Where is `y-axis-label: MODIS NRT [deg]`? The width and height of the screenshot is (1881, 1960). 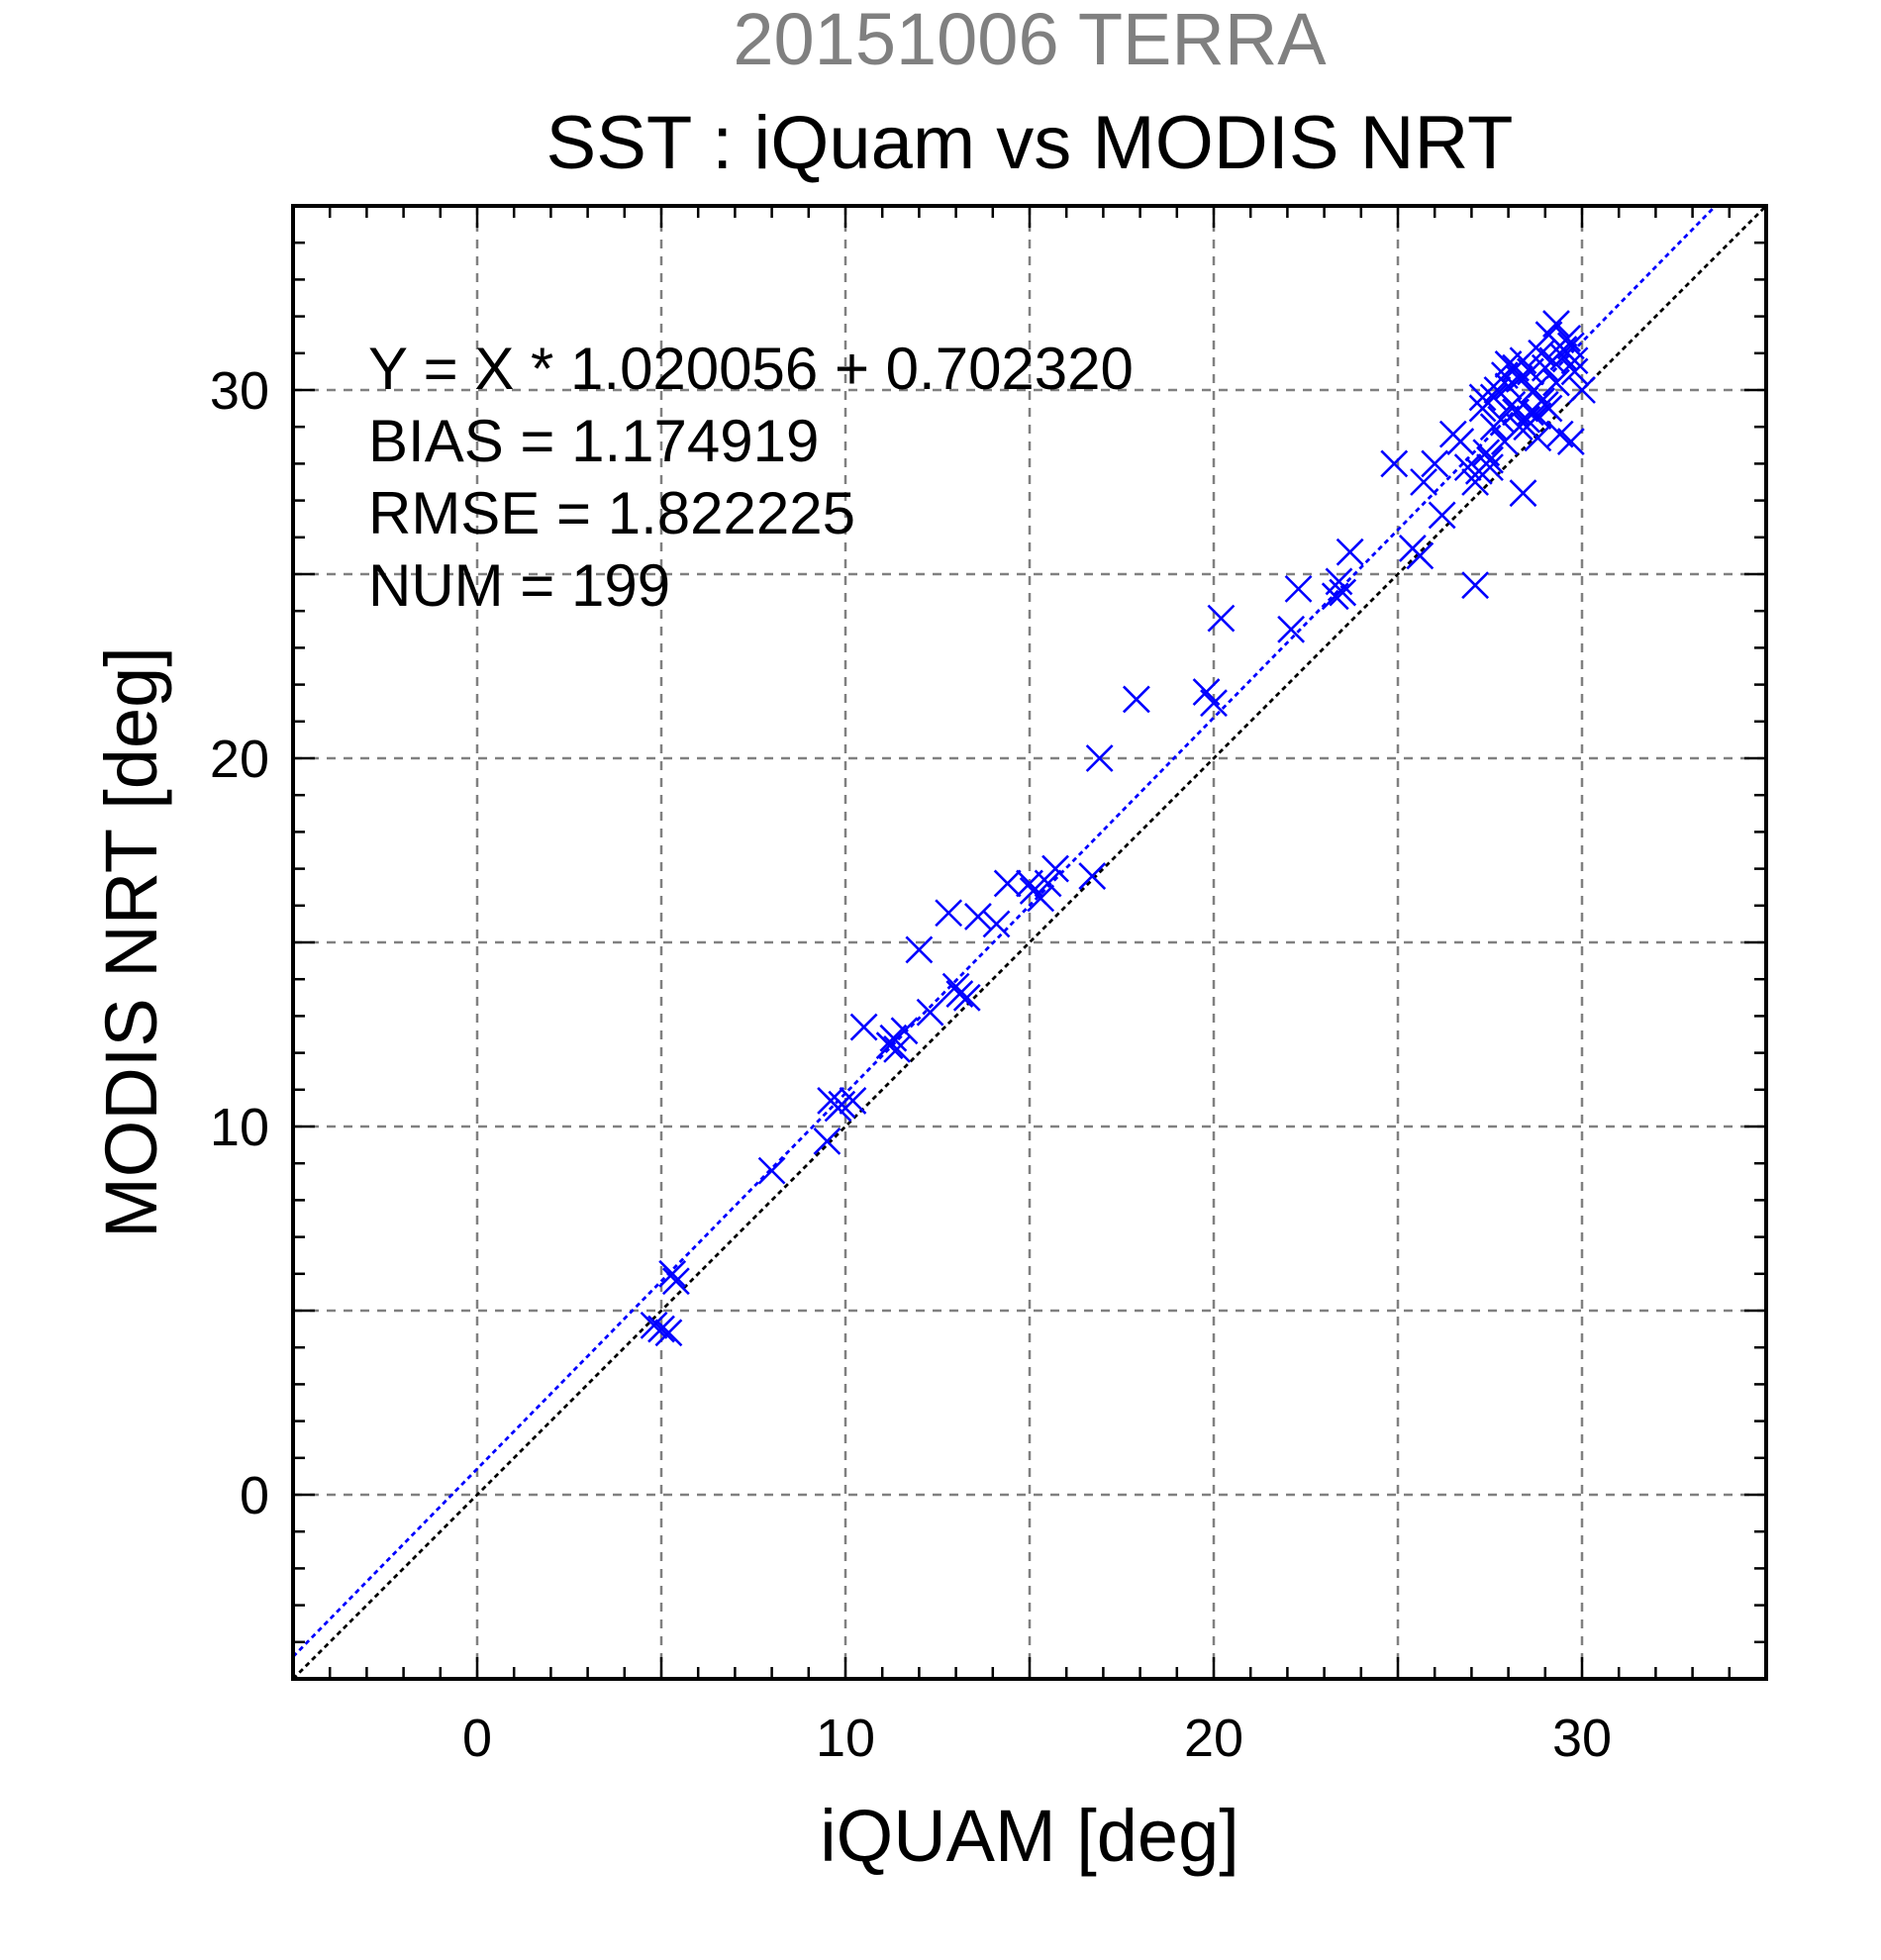 y-axis-label: MODIS NRT [deg] is located at coordinates (131, 942).